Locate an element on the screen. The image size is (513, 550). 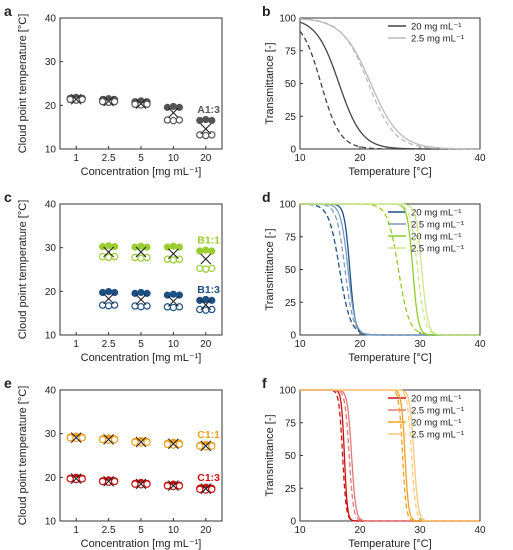
group-label: B1:3 is located at coordinates (208, 290).